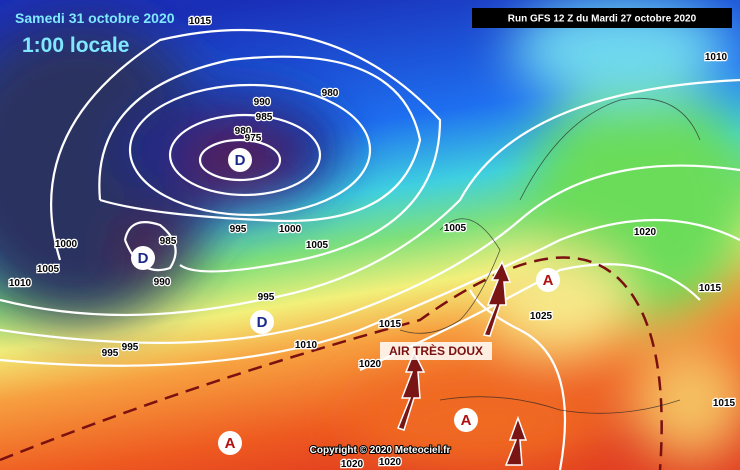 This screenshot has height=470, width=740. I want to click on date: Samedi 31 octobre 2020, so click(95, 18).